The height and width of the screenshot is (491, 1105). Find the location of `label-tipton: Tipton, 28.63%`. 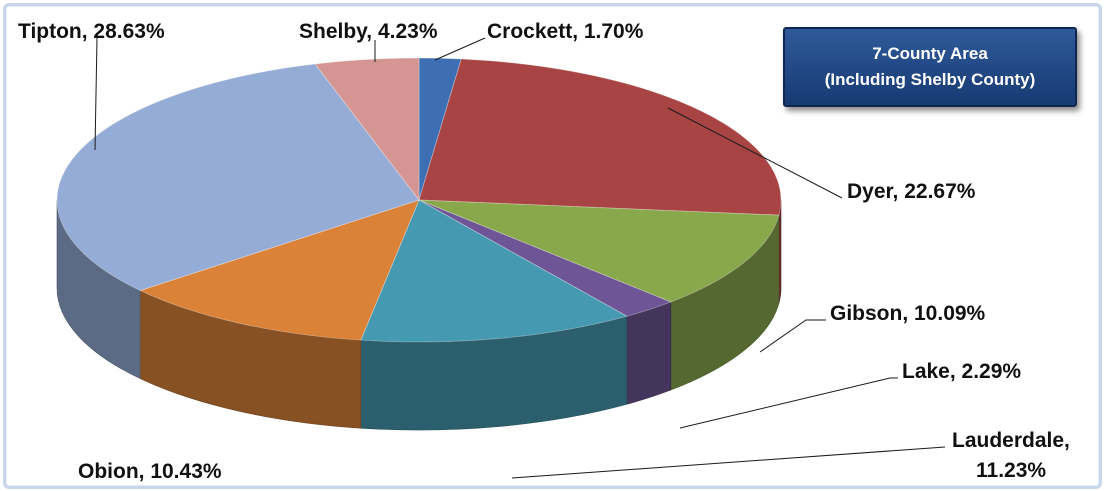

label-tipton: Tipton, 28.63% is located at coordinates (91, 31).